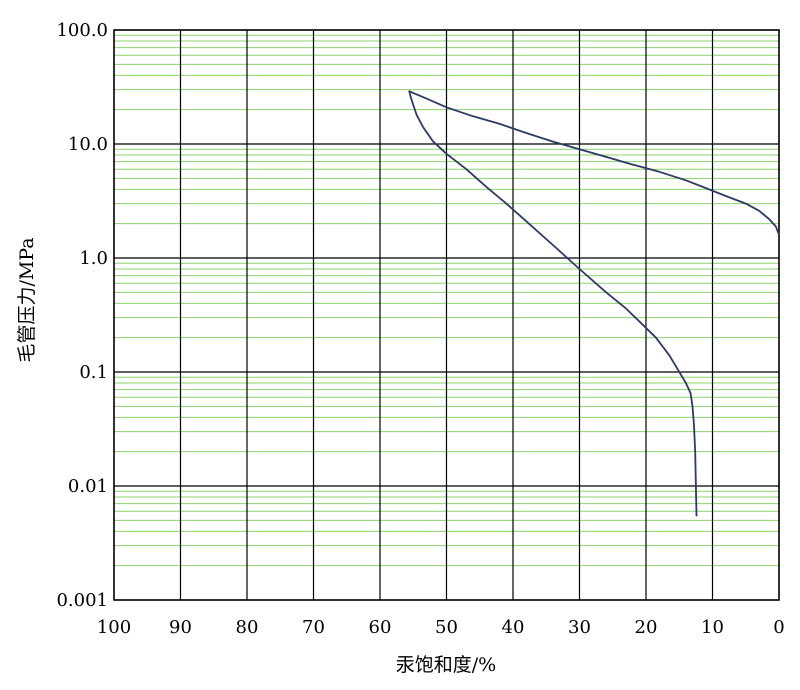 The height and width of the screenshot is (690, 800). Describe the element at coordinates (93, 258) in the screenshot. I see `y-tick-label: 1.0` at that location.